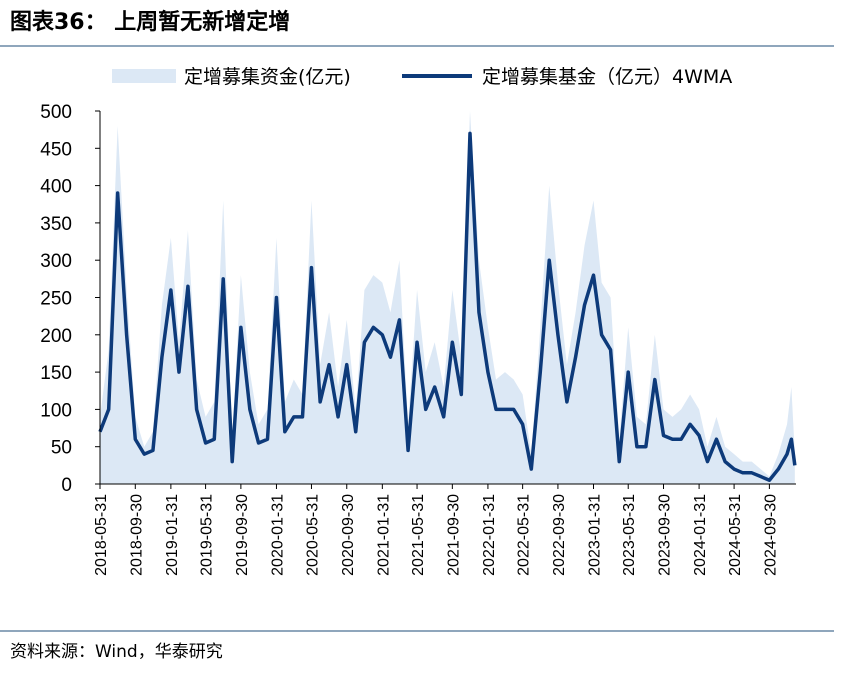 The width and height of the screenshot is (842, 674). I want to click on legend-label: 定增募集基金（亿元）4WMA, so click(607, 77).